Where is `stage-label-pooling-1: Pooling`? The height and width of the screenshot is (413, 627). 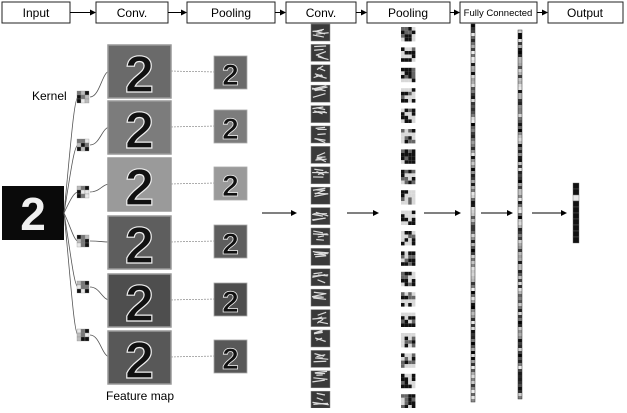 stage-label-pooling-1: Pooling is located at coordinates (231, 13).